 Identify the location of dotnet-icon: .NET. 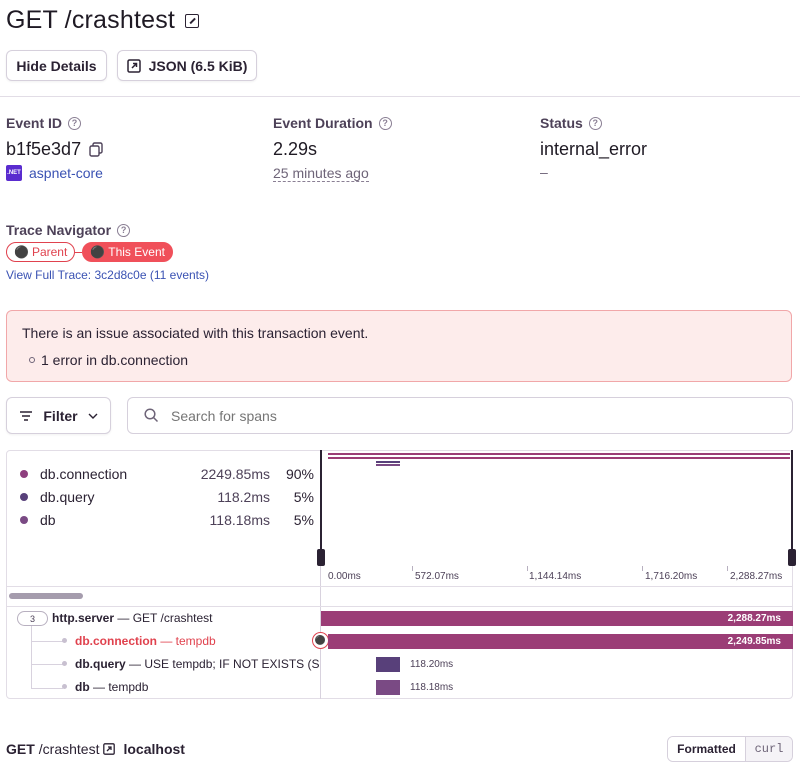
(14, 173).